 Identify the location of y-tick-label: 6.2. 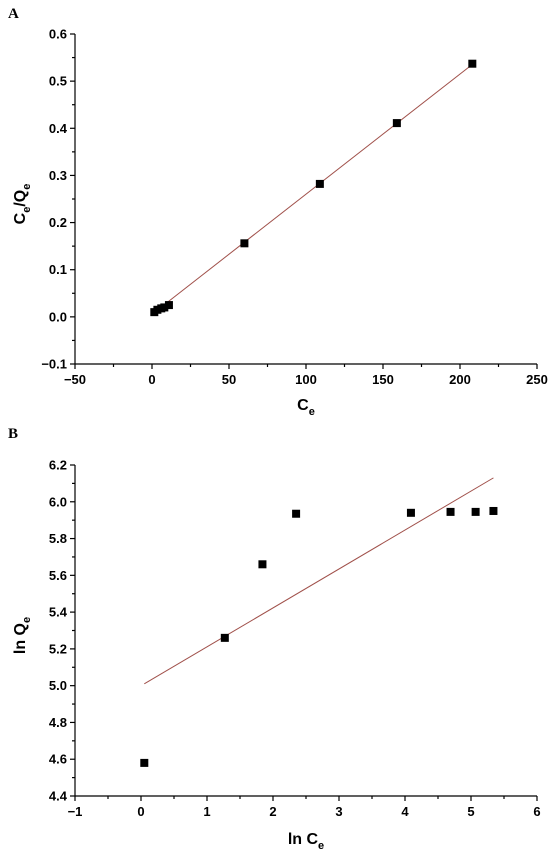
(58, 465).